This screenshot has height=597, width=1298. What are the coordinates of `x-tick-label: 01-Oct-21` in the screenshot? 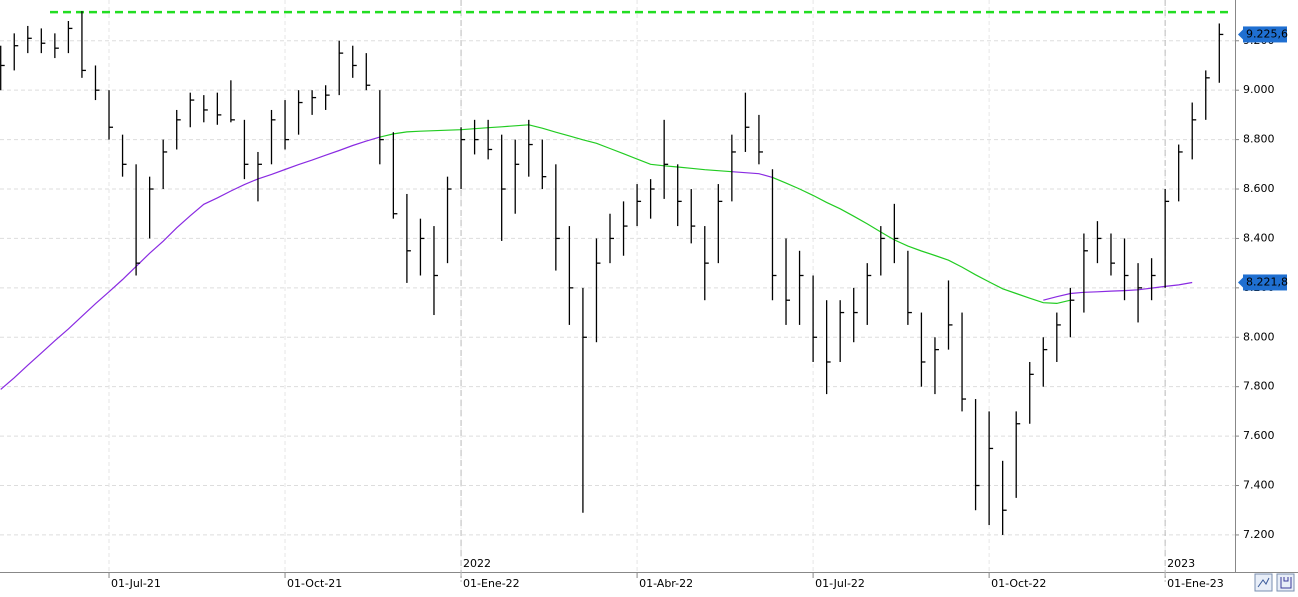 It's located at (314, 583).